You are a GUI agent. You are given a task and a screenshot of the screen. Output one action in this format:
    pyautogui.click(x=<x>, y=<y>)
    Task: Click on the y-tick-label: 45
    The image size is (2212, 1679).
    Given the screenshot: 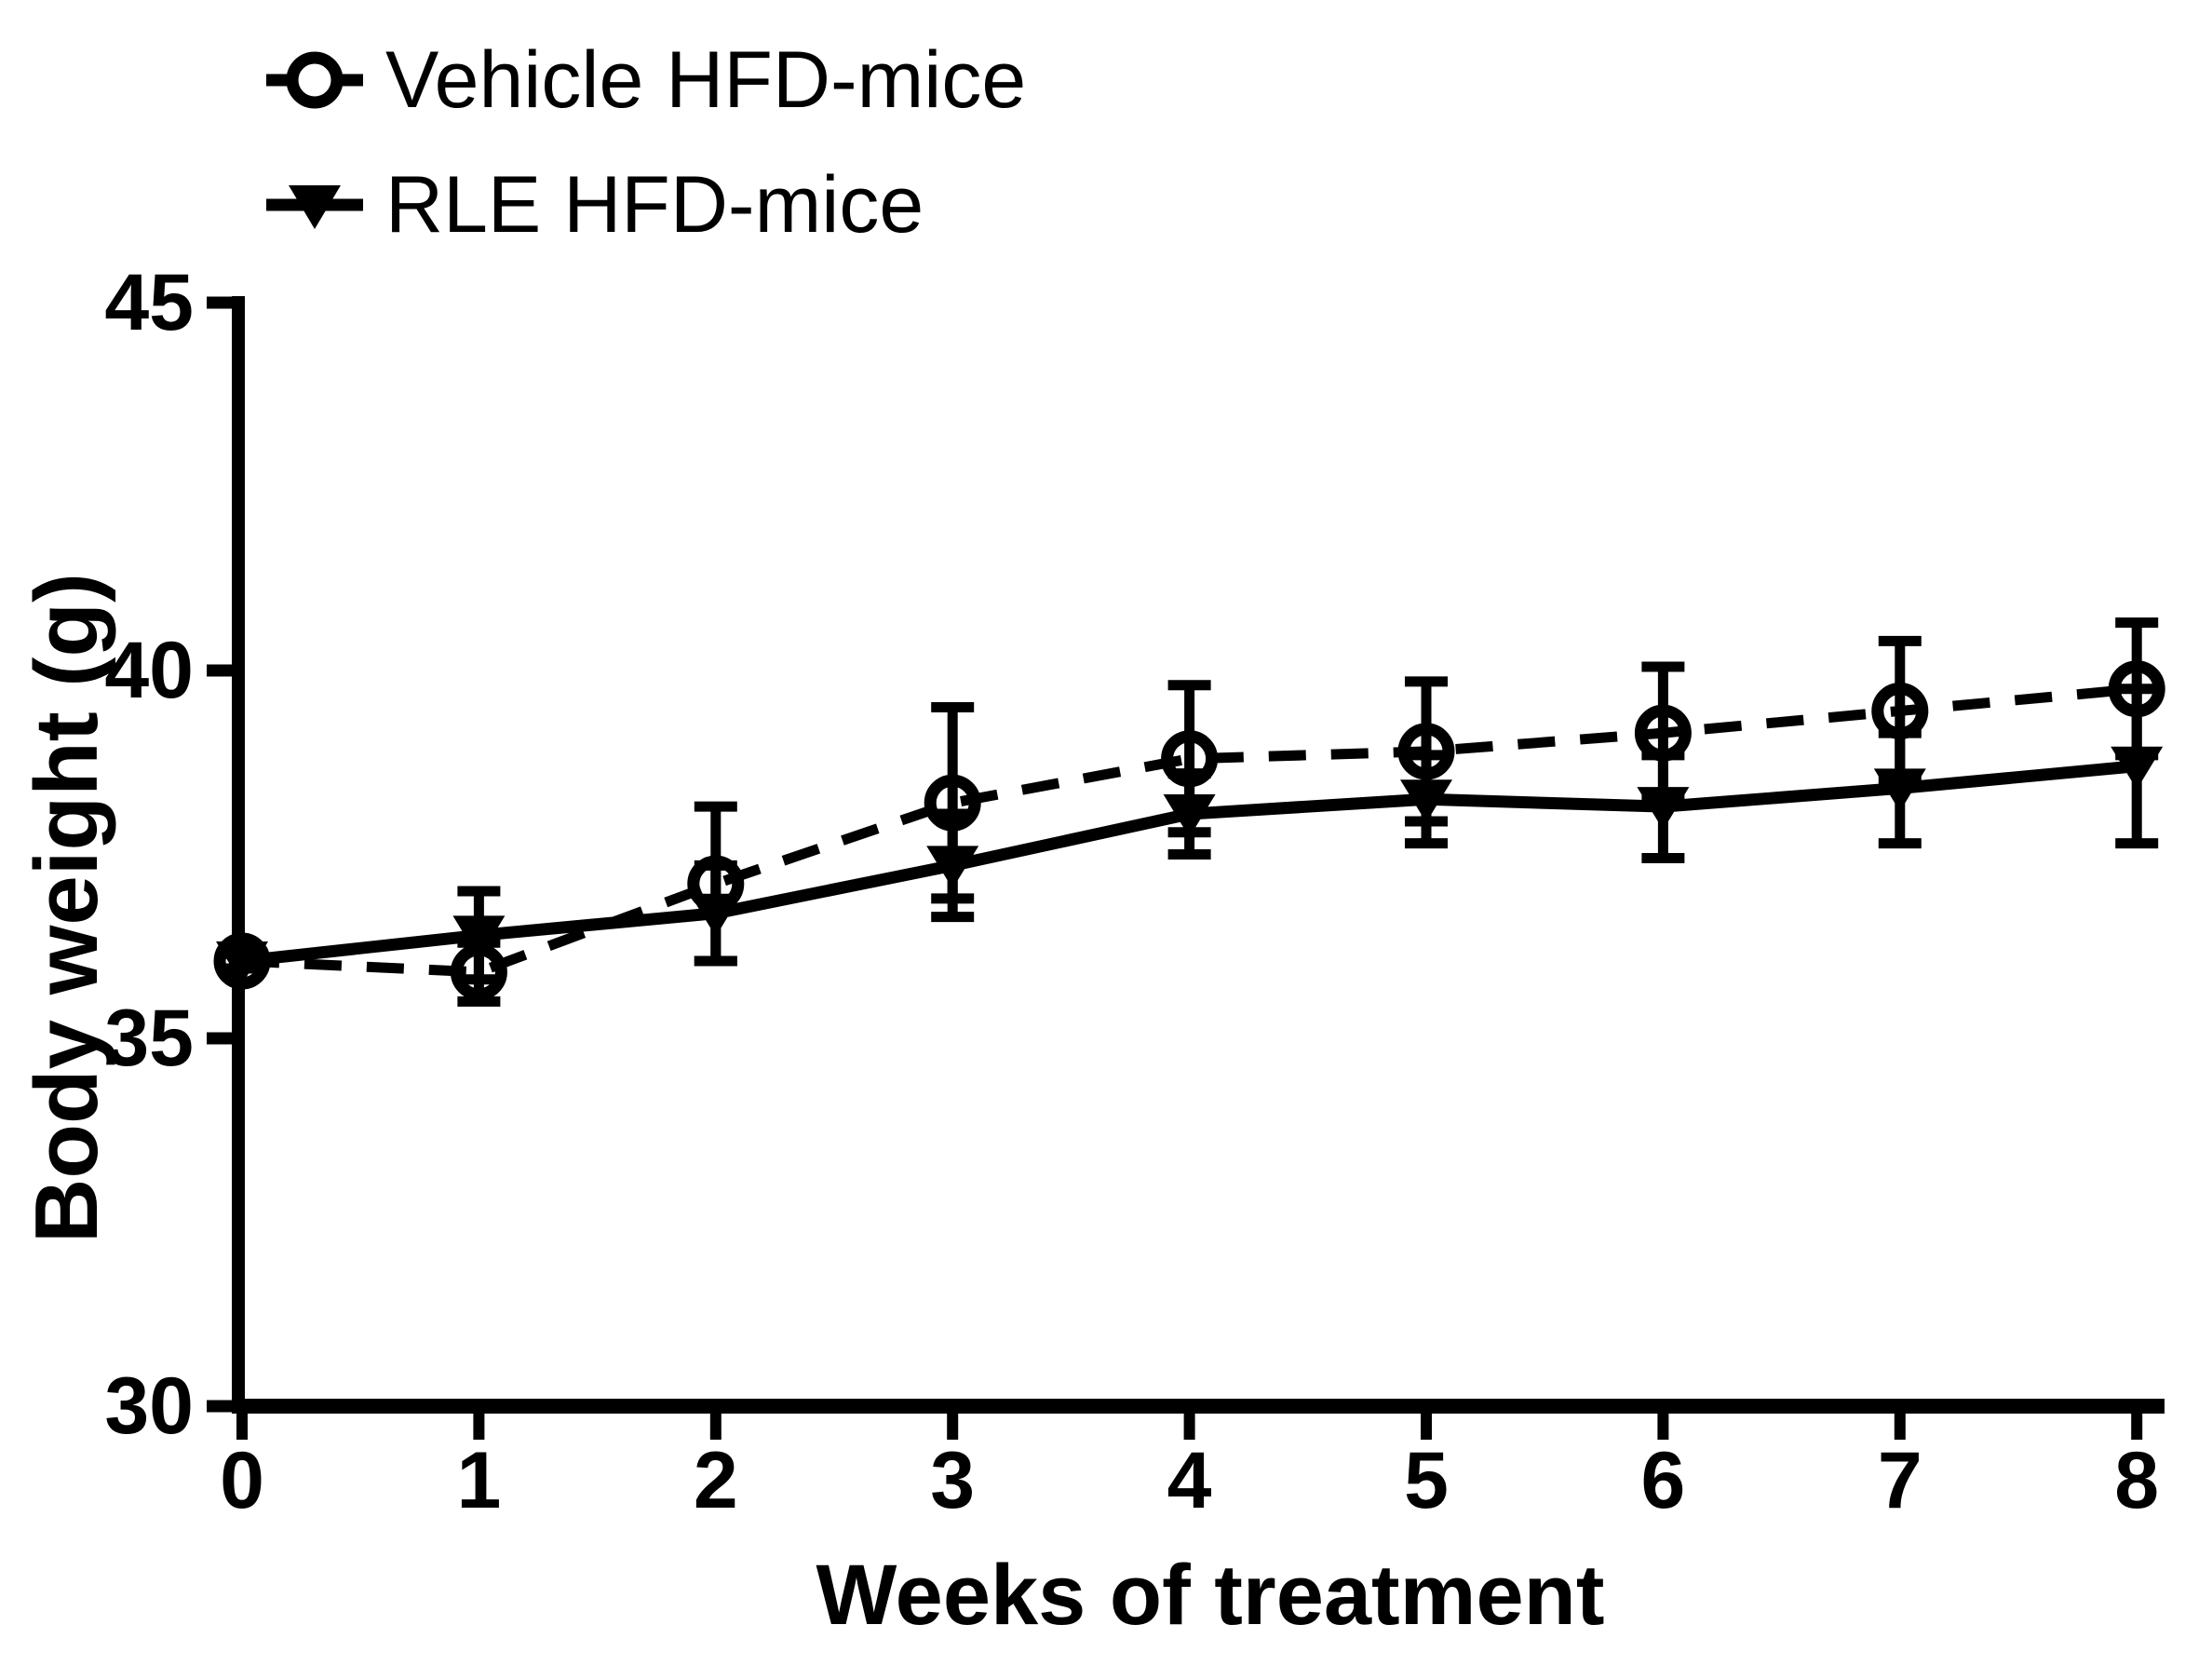 What is the action you would take?
    pyautogui.click(x=149, y=302)
    